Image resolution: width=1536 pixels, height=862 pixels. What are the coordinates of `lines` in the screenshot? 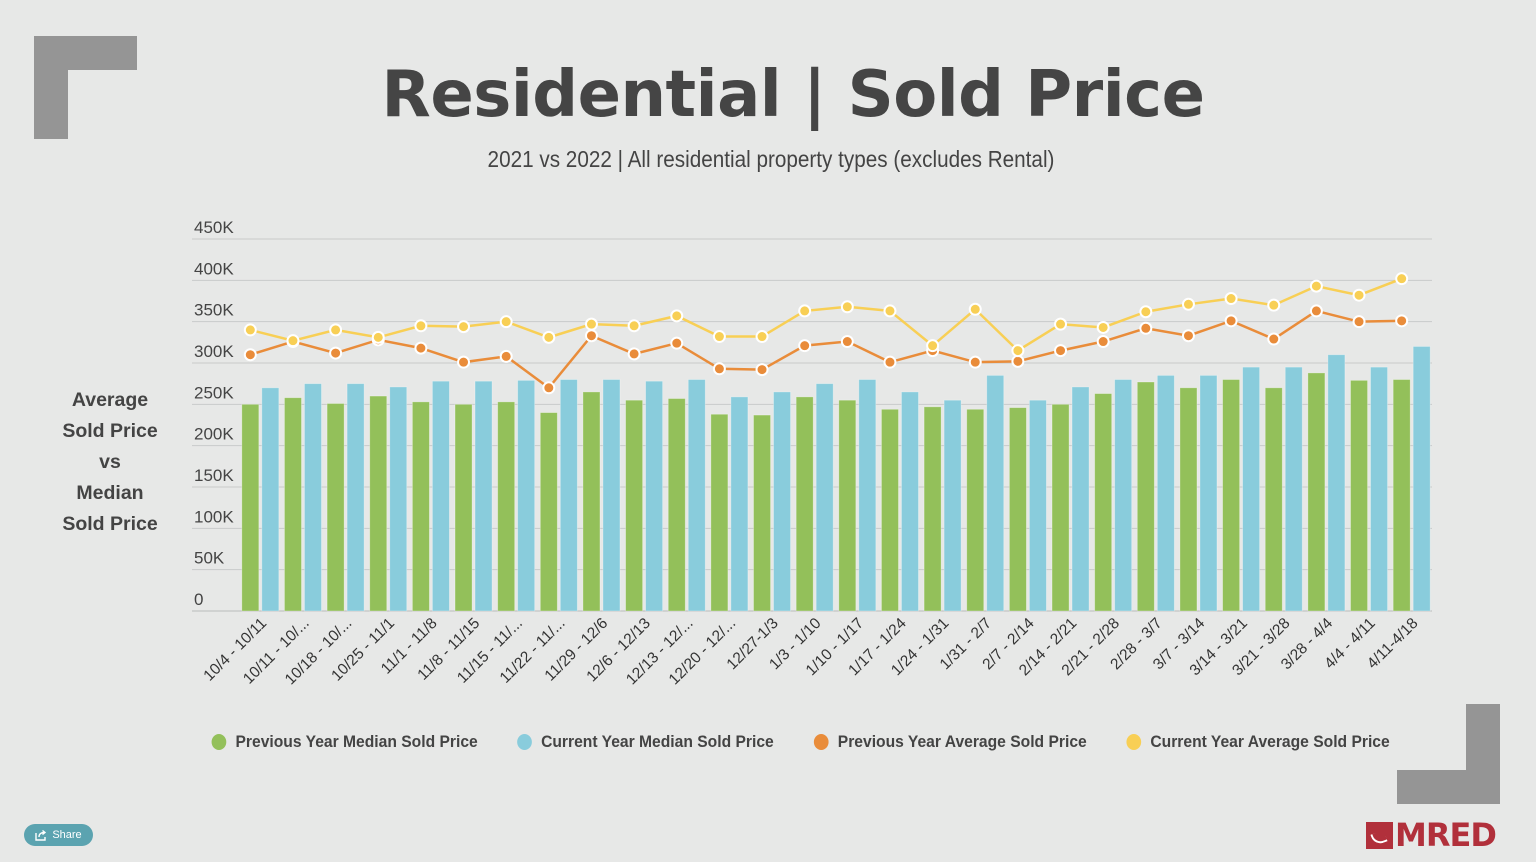 It's located at (826, 333).